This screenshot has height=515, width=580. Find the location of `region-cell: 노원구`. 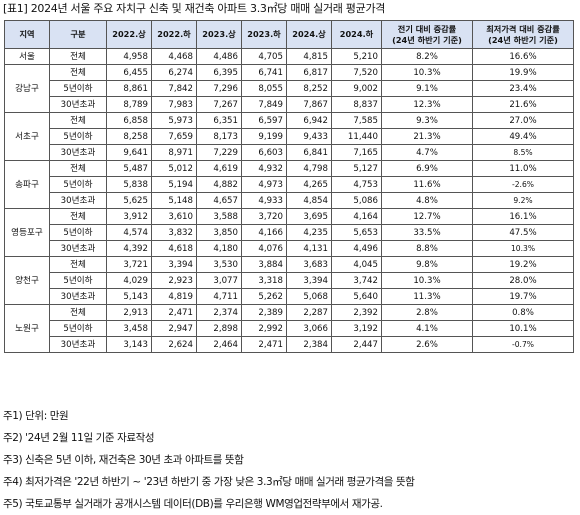

region-cell: 노원구 is located at coordinates (27, 328).